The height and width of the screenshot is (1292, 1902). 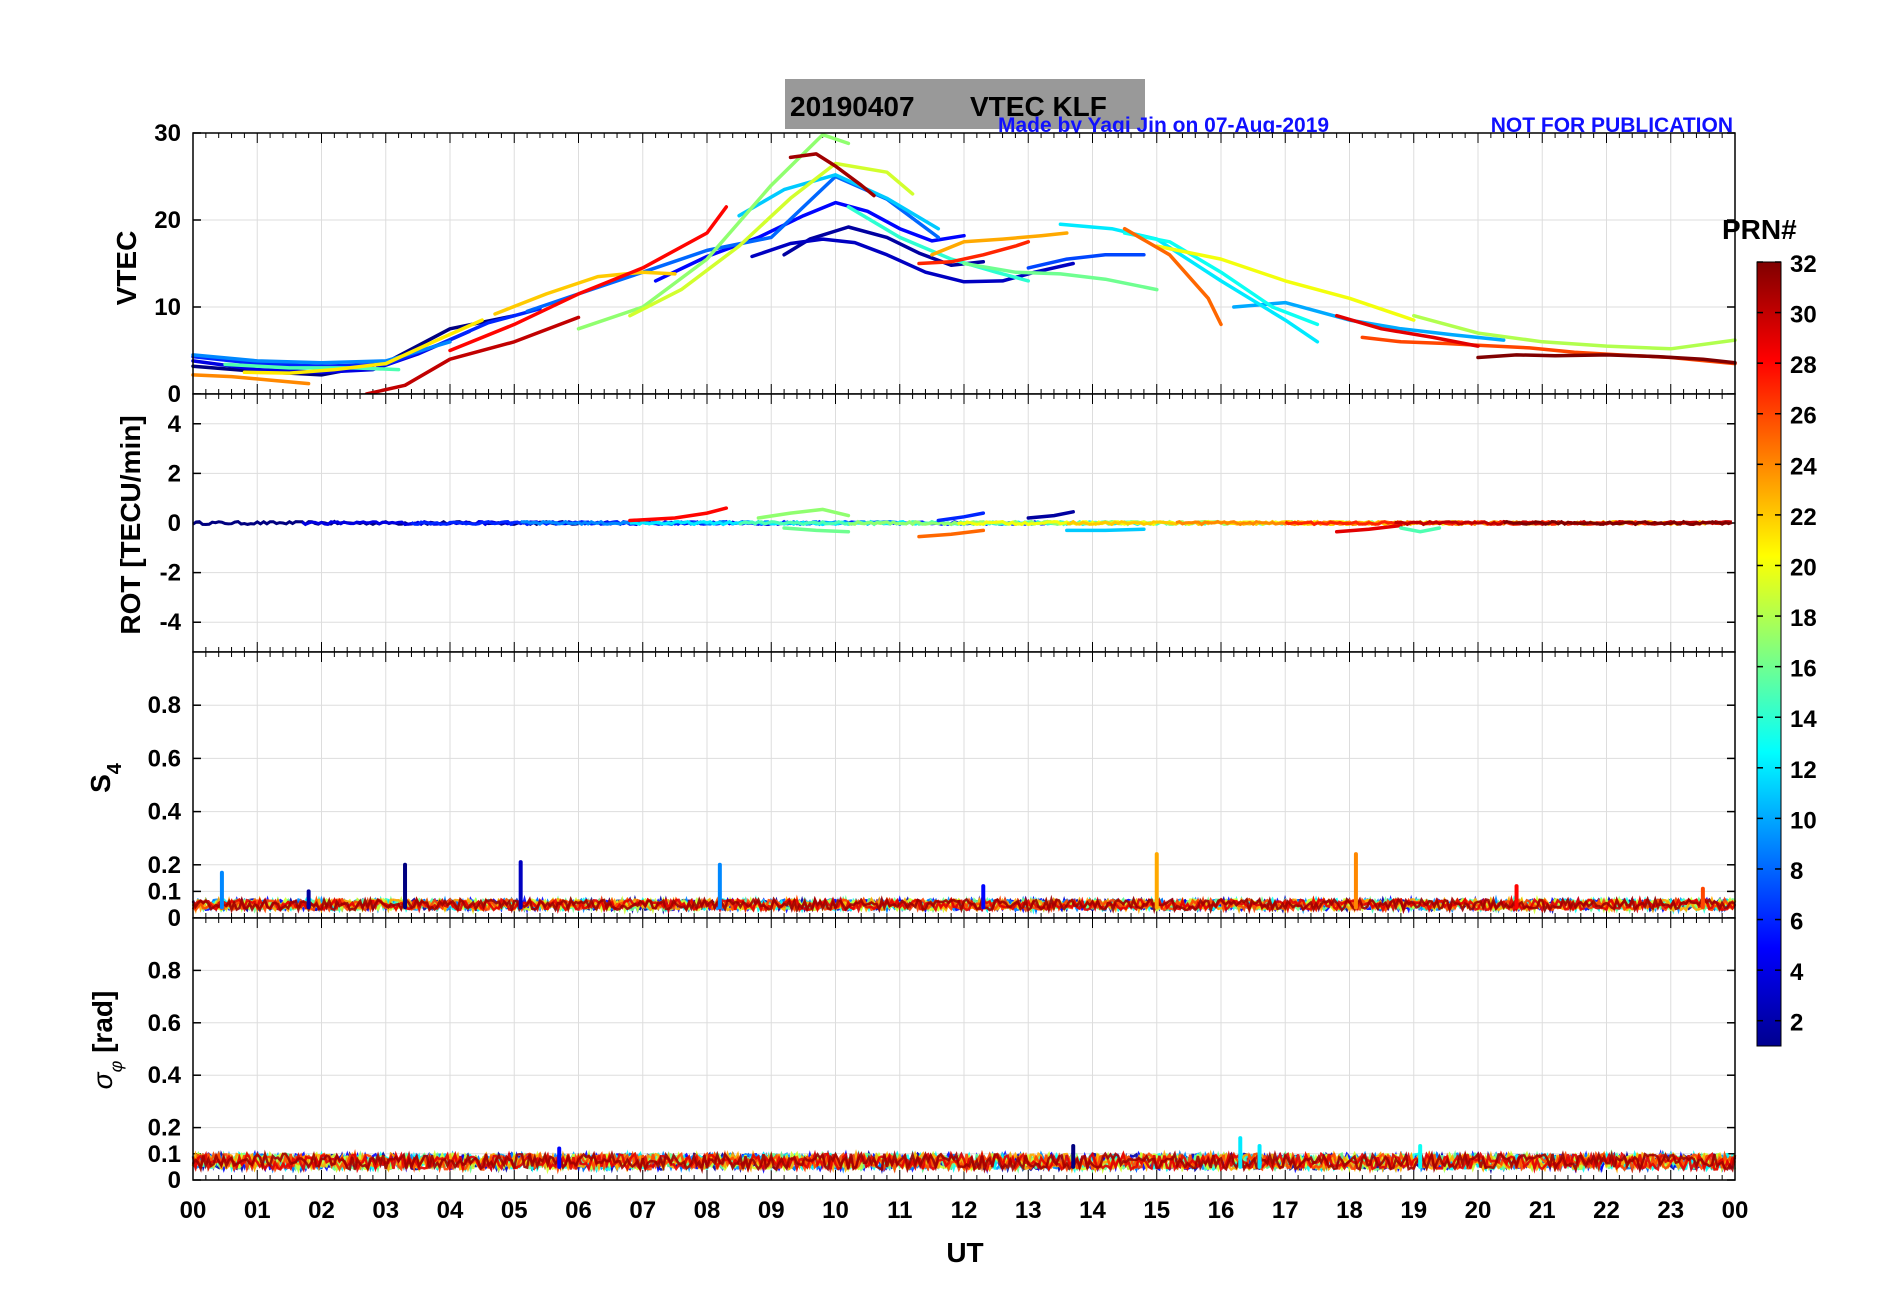 I want to click on x-tick-label: 06, so click(x=578, y=1210).